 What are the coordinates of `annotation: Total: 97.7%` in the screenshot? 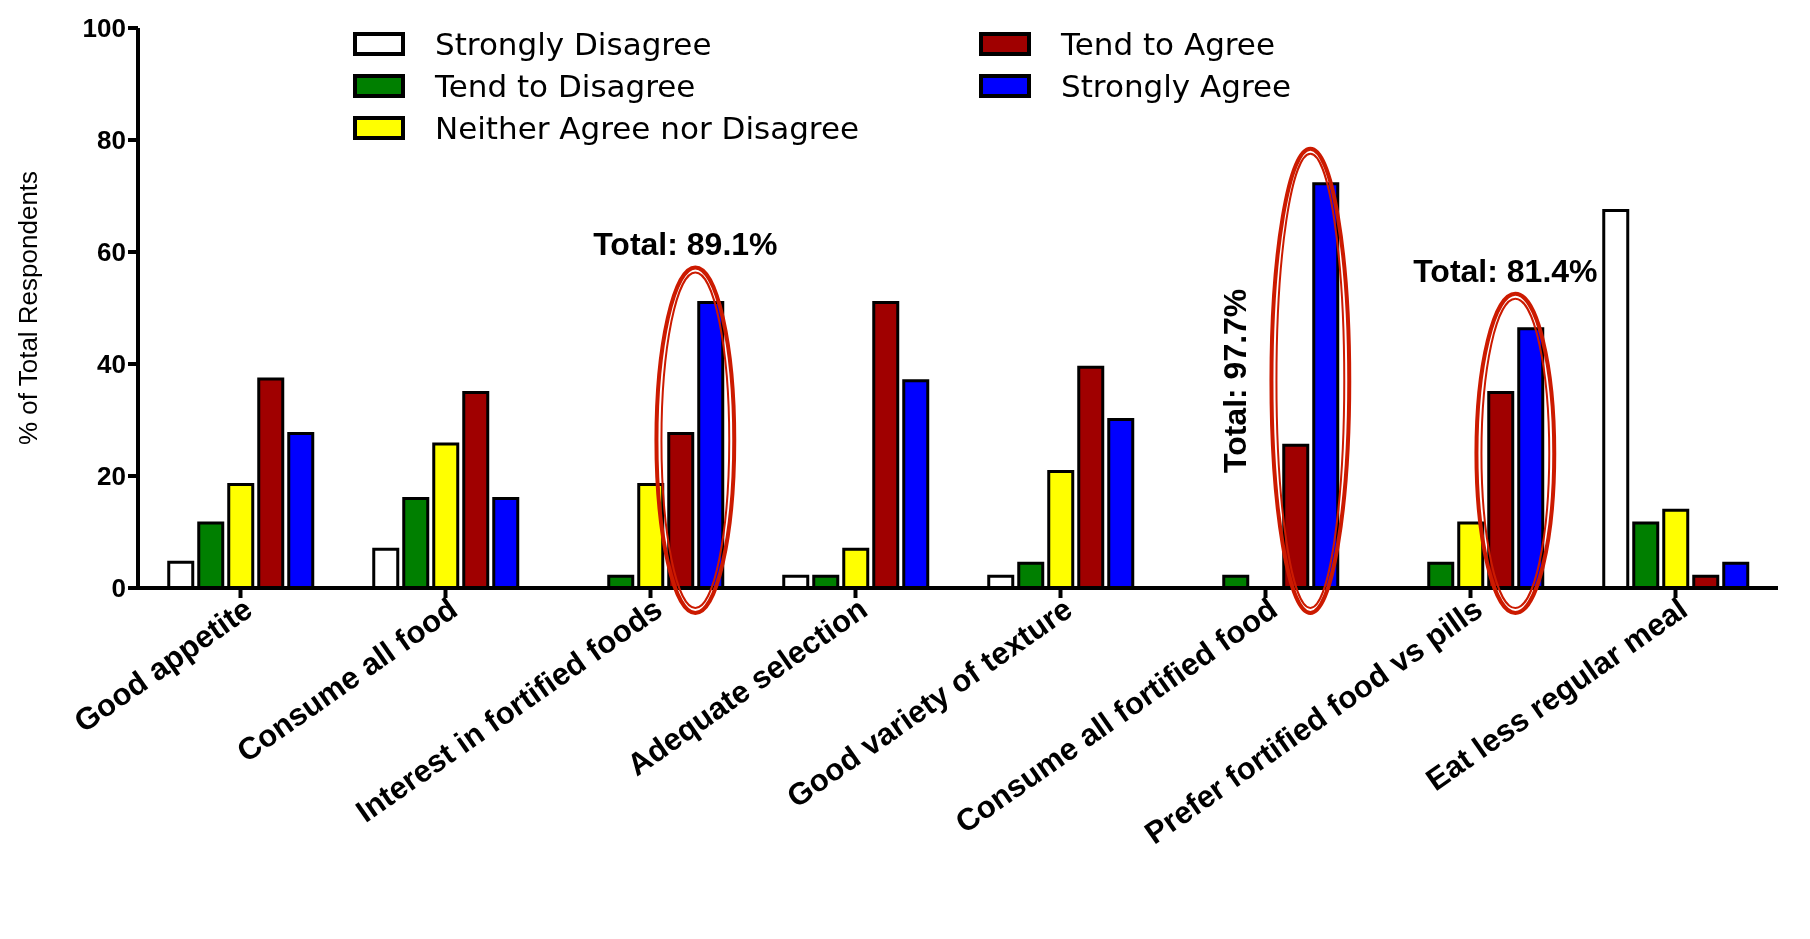 It's located at (1235, 381).